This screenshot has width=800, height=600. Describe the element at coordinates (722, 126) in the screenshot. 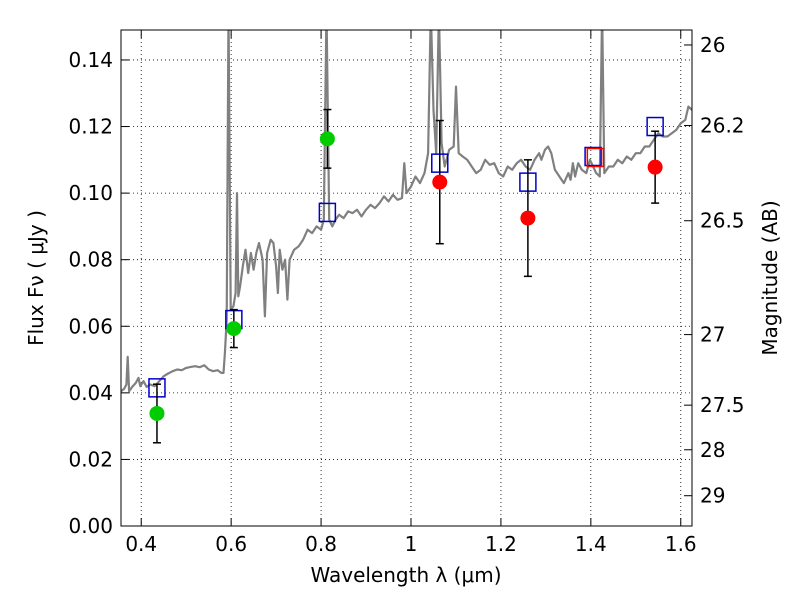

I see `y2-tick-label: 26.2` at that location.